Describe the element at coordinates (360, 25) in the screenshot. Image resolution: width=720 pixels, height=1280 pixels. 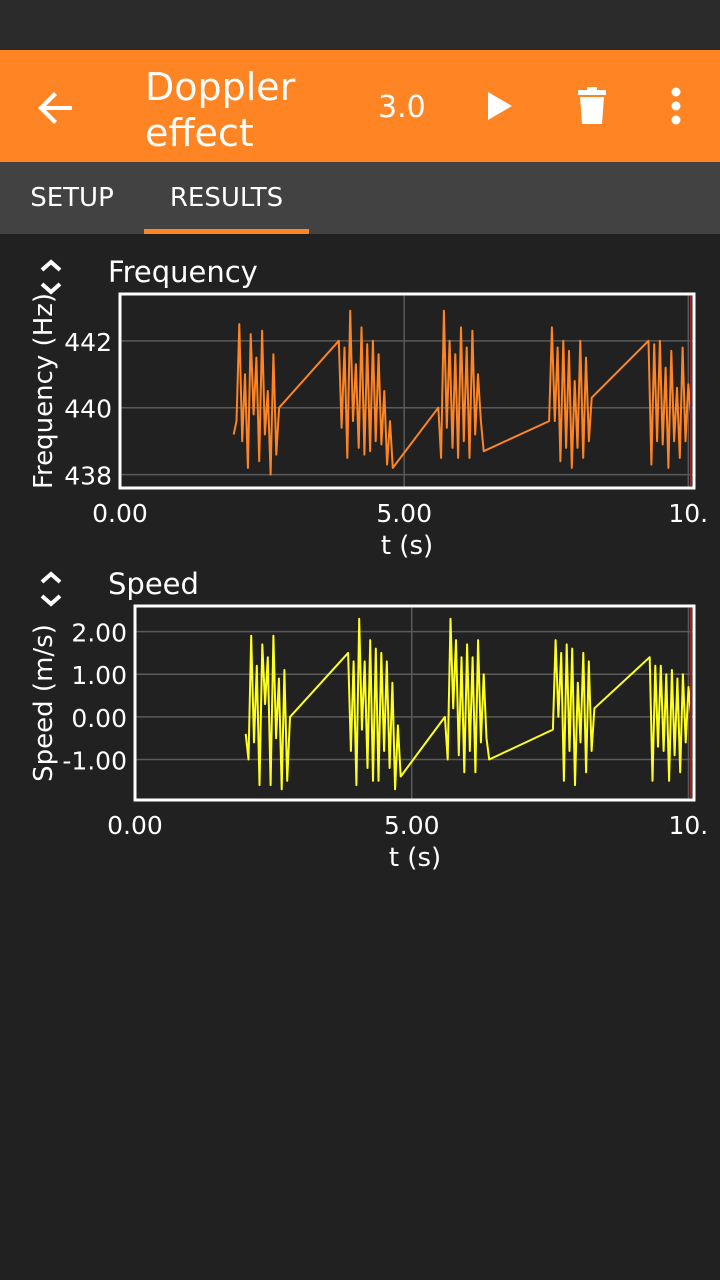
I see `status-bar` at that location.